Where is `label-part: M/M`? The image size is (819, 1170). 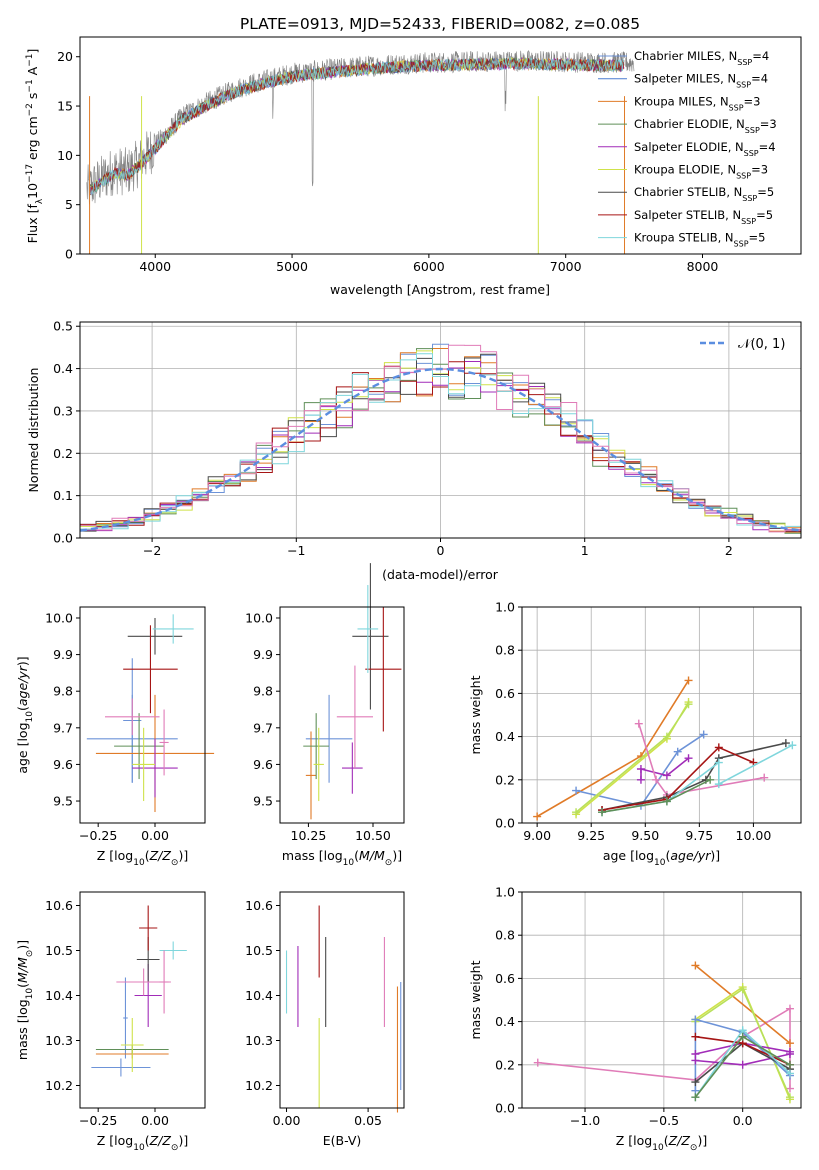 label-part: M/M is located at coordinates (22, 970).